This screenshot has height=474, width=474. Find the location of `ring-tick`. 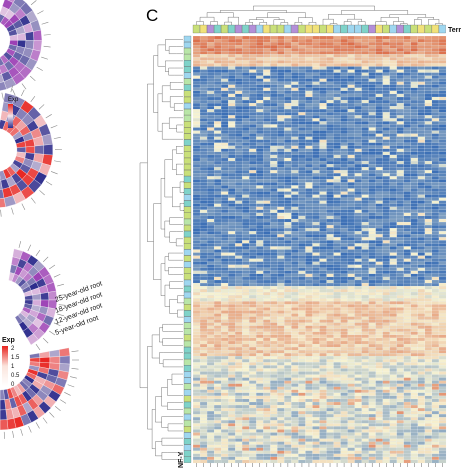

ring-tick is located at coordinates (13, 434).